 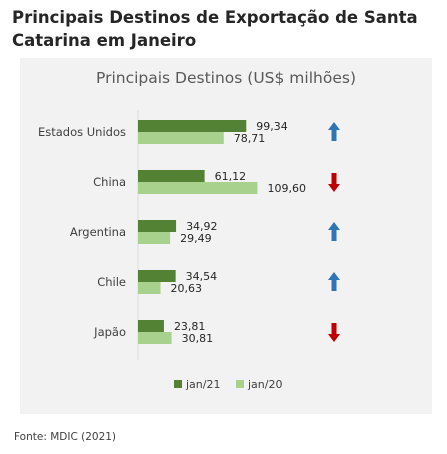 What do you see at coordinates (202, 384) in the screenshot?
I see `legend-label: jan/21` at bounding box center [202, 384].